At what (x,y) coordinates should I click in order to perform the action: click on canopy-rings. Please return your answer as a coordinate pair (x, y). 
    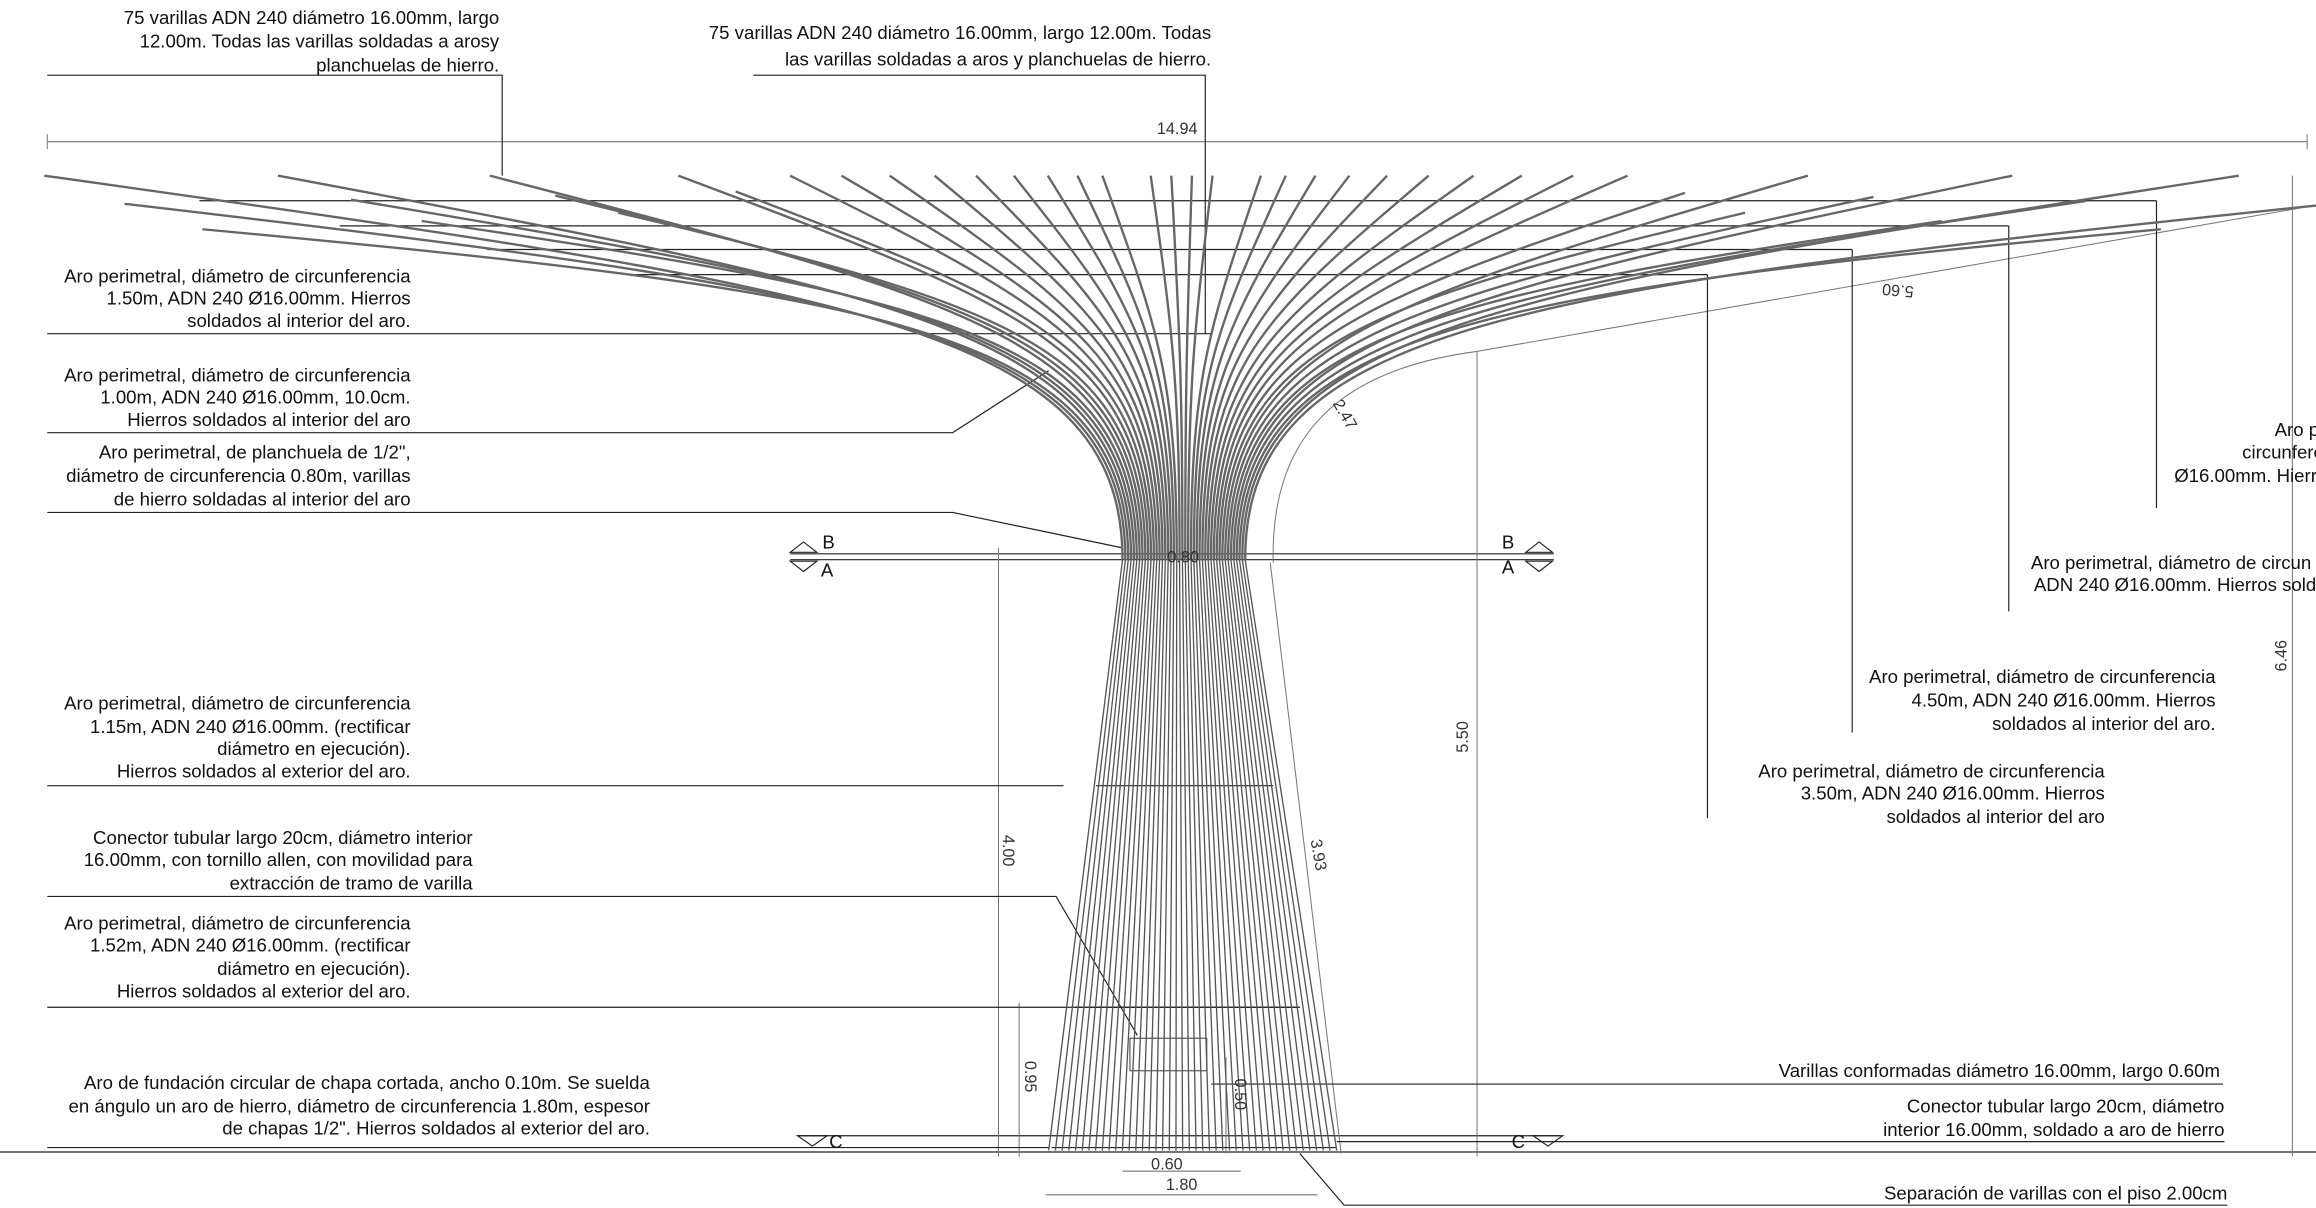
    Looking at the image, I should click on (1178, 238).